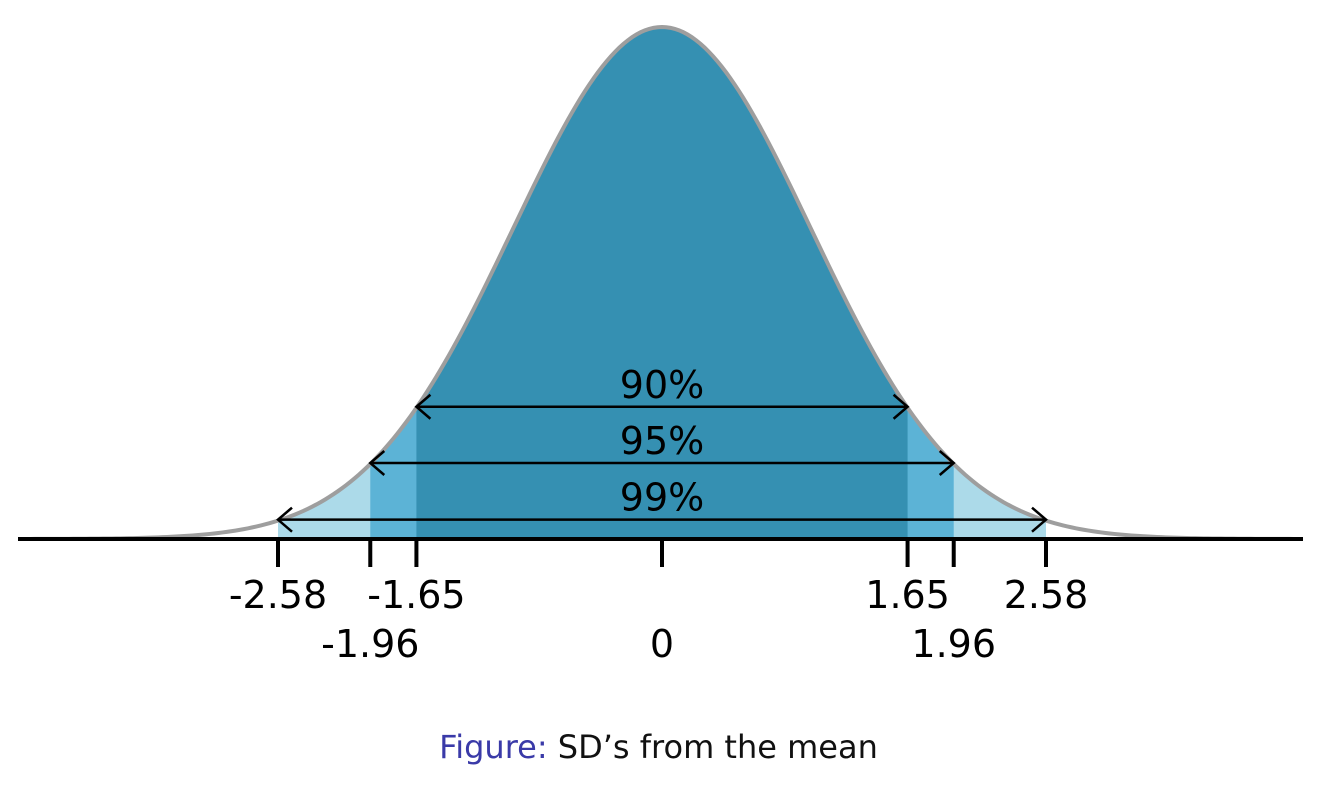 This screenshot has height=791, width=1317. Describe the element at coordinates (662, 644) in the screenshot. I see `tick-label: 0` at that location.